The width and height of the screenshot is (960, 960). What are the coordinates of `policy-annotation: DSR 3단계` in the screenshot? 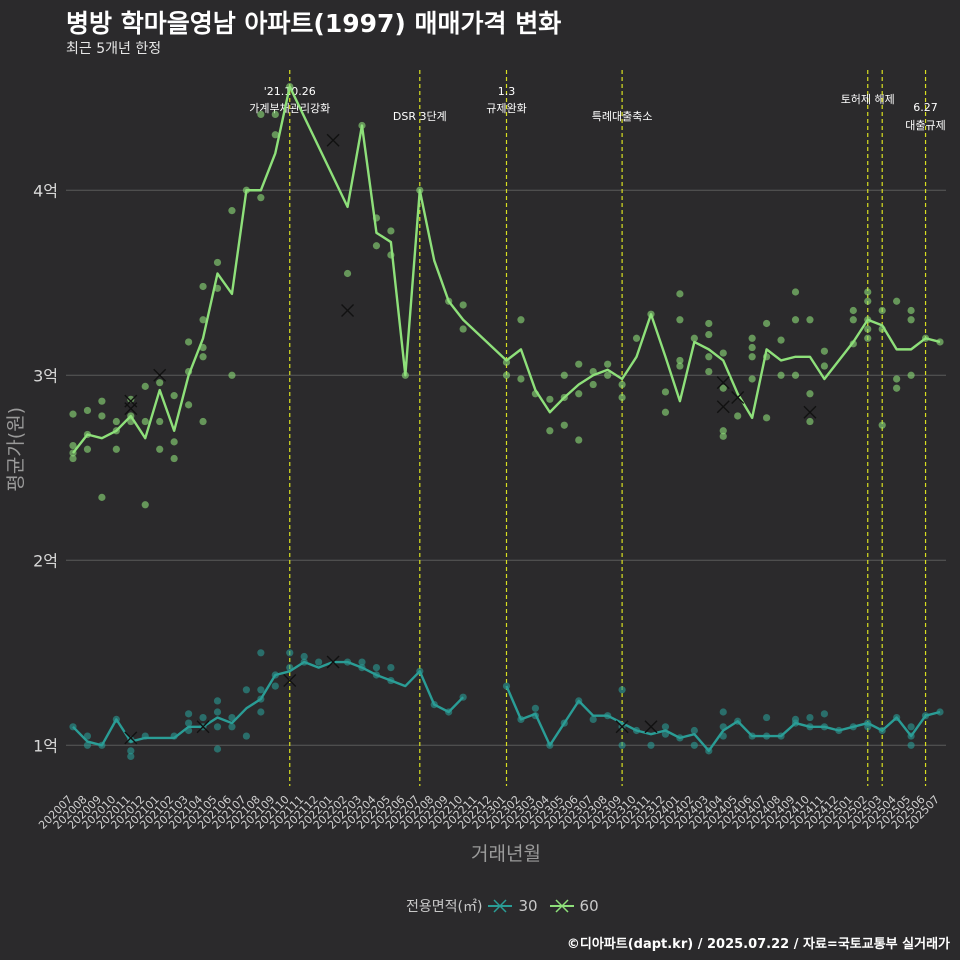 It's located at (420, 116).